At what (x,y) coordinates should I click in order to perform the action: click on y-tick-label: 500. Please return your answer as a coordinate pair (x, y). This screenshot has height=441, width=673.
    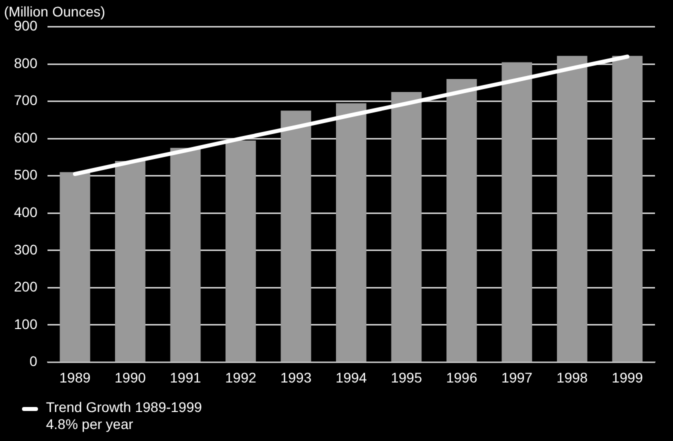
    Looking at the image, I should click on (26, 174).